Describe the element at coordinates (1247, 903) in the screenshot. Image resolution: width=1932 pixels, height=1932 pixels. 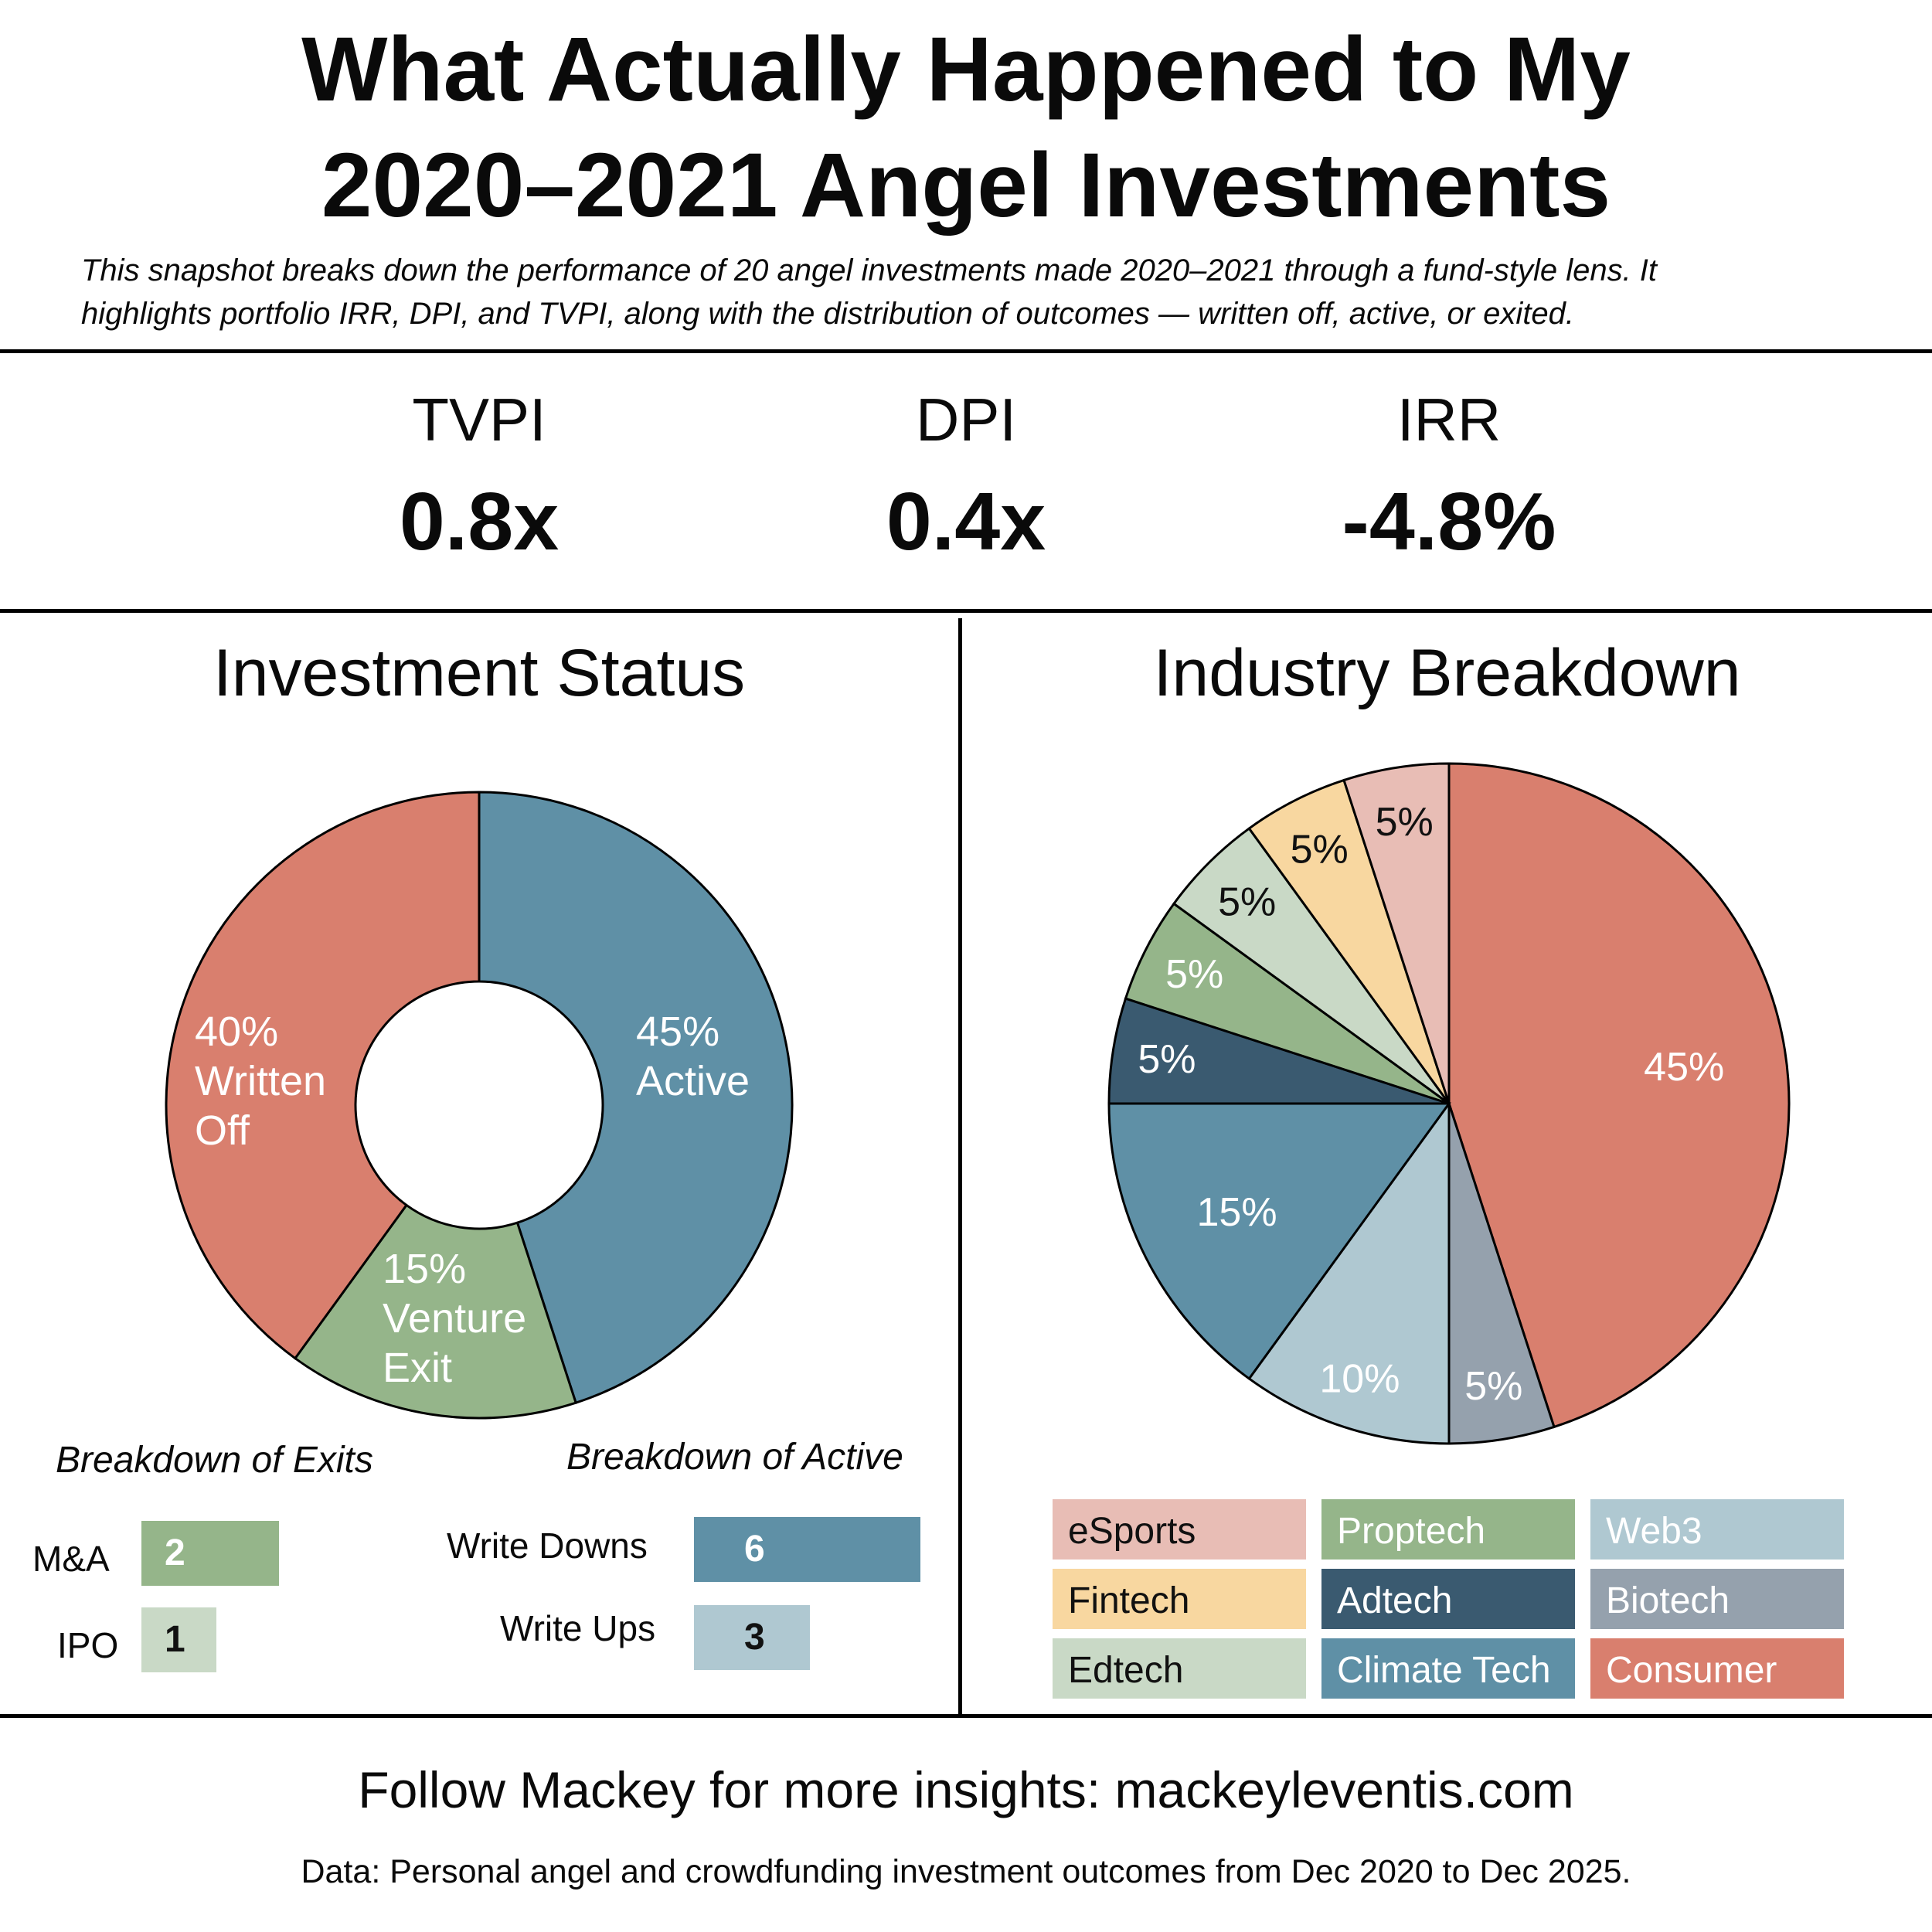
I see `pie-label-edtech: 5%` at that location.